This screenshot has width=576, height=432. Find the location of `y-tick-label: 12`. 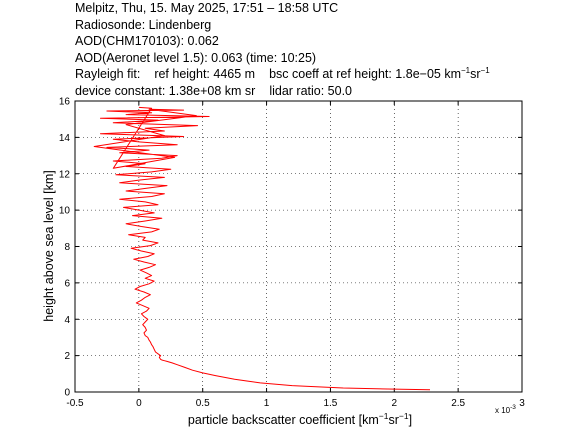

y-tick-label: 12 is located at coordinates (65, 174).